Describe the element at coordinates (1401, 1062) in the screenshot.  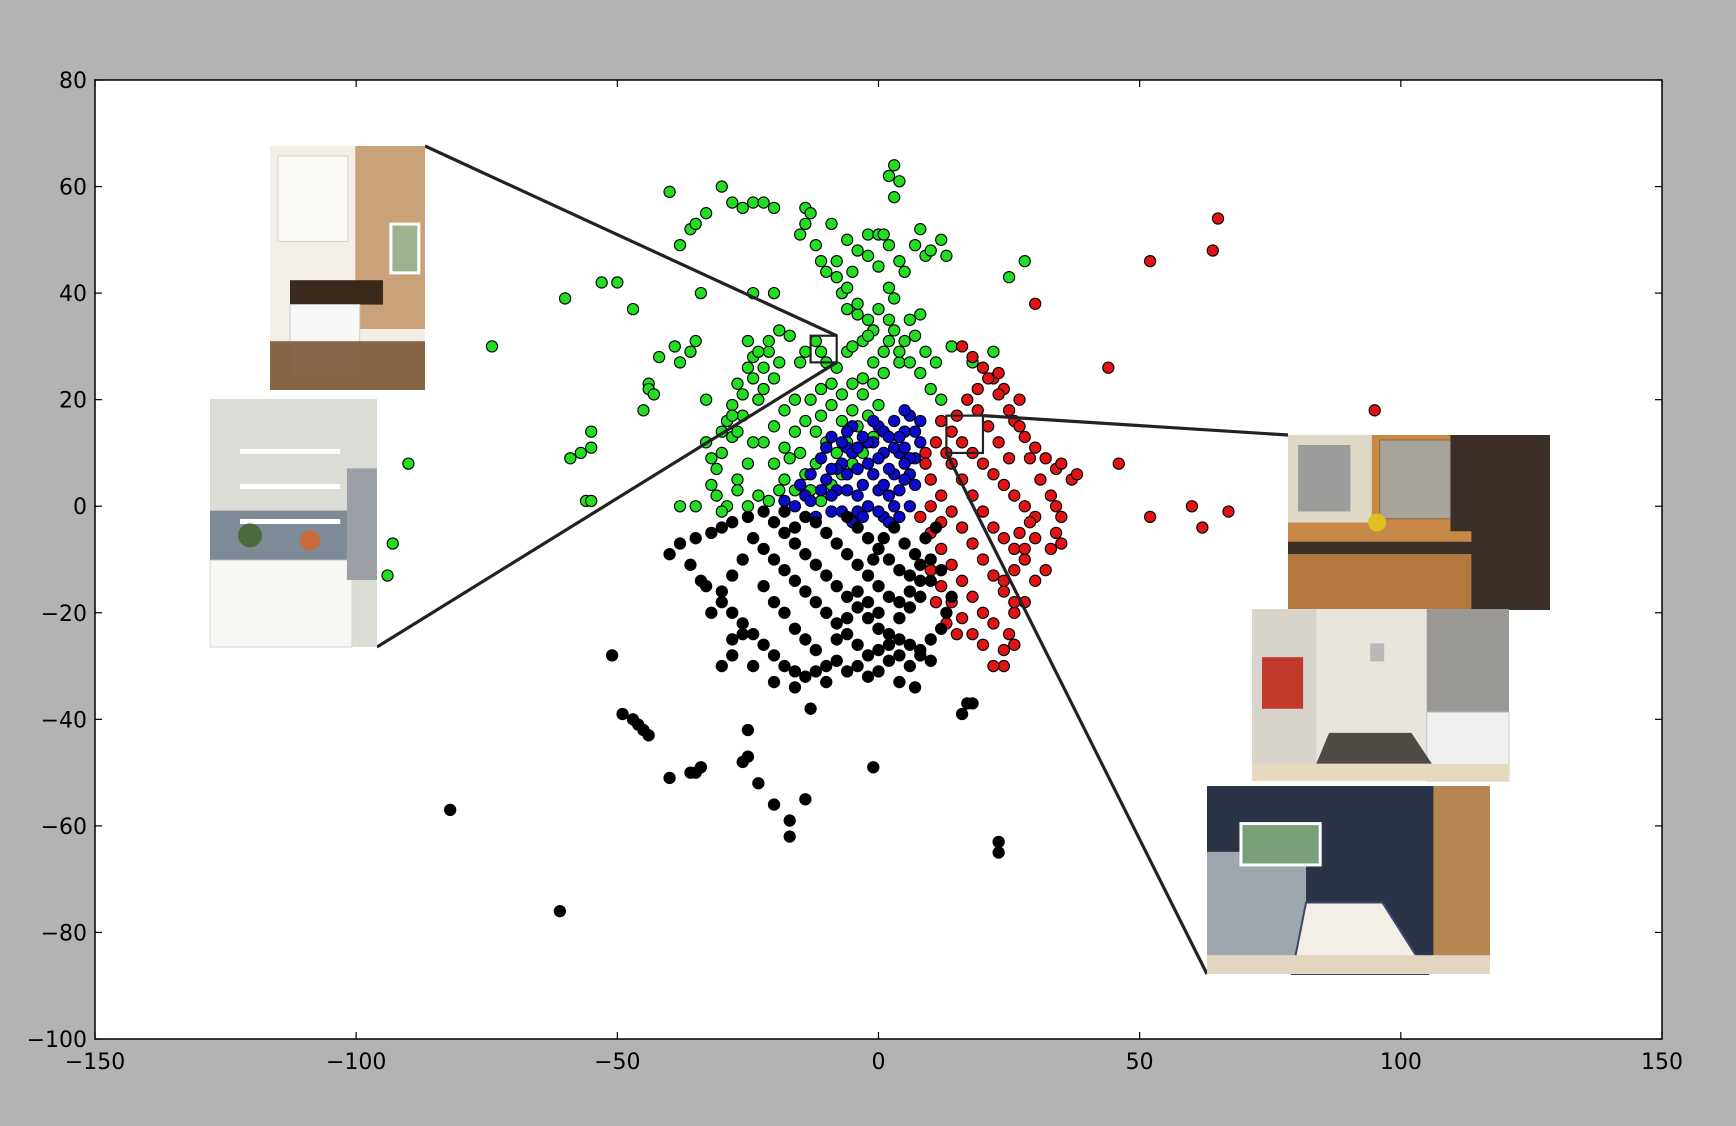
I see `x-tick-label: 100` at that location.